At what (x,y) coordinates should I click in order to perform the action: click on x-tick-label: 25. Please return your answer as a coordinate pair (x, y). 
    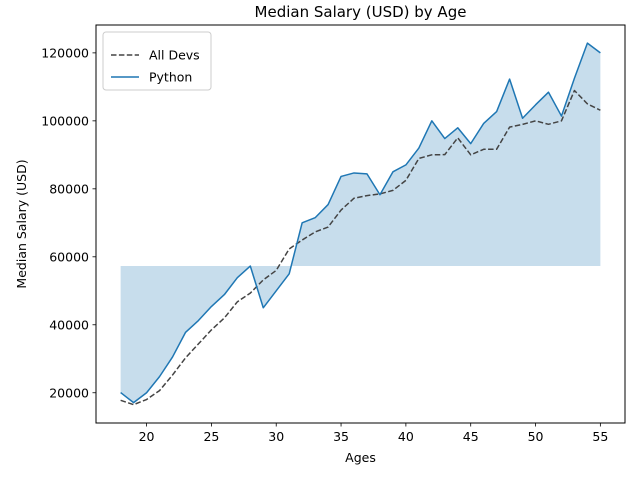
    Looking at the image, I should click on (211, 436).